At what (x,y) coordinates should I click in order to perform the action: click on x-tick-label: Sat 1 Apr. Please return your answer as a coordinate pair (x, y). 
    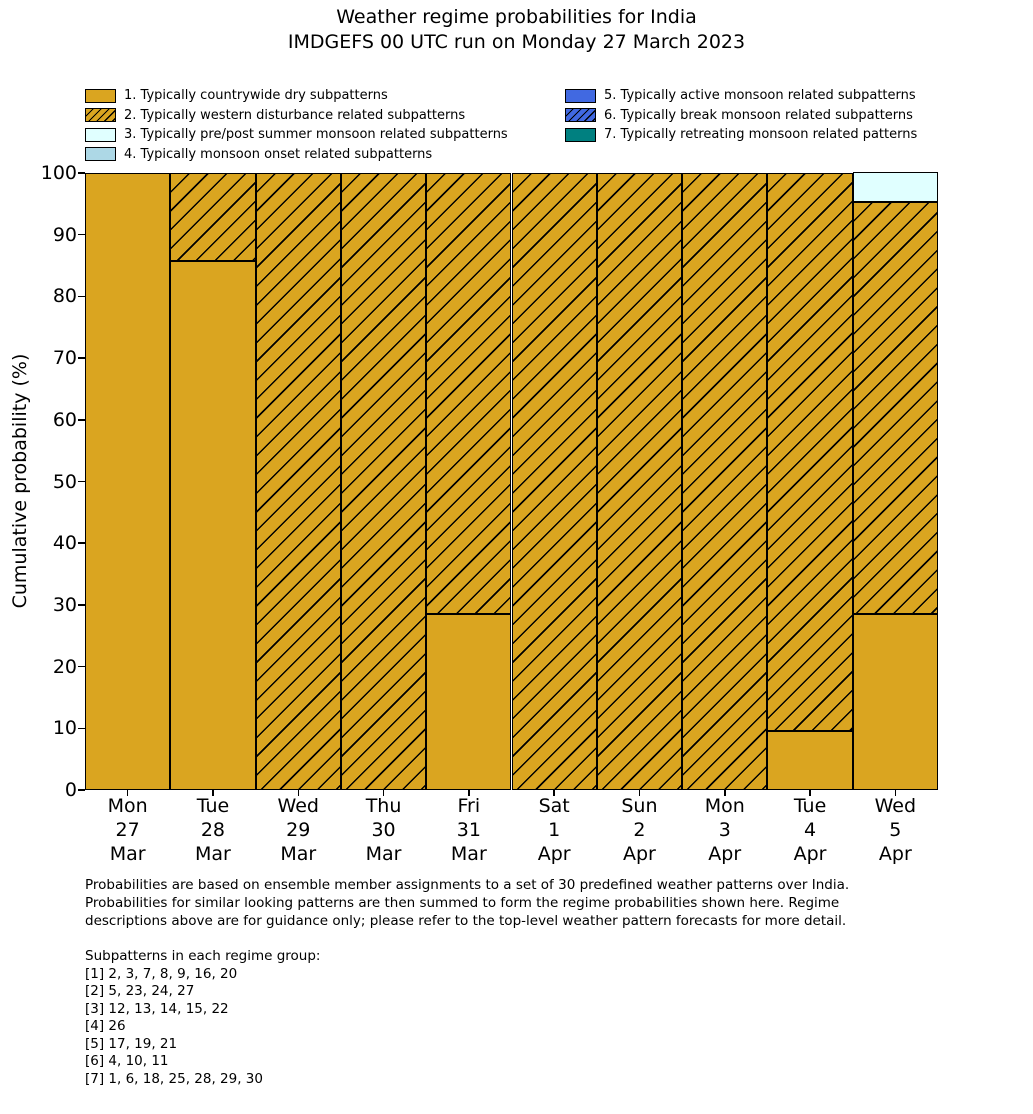
    Looking at the image, I should click on (554, 830).